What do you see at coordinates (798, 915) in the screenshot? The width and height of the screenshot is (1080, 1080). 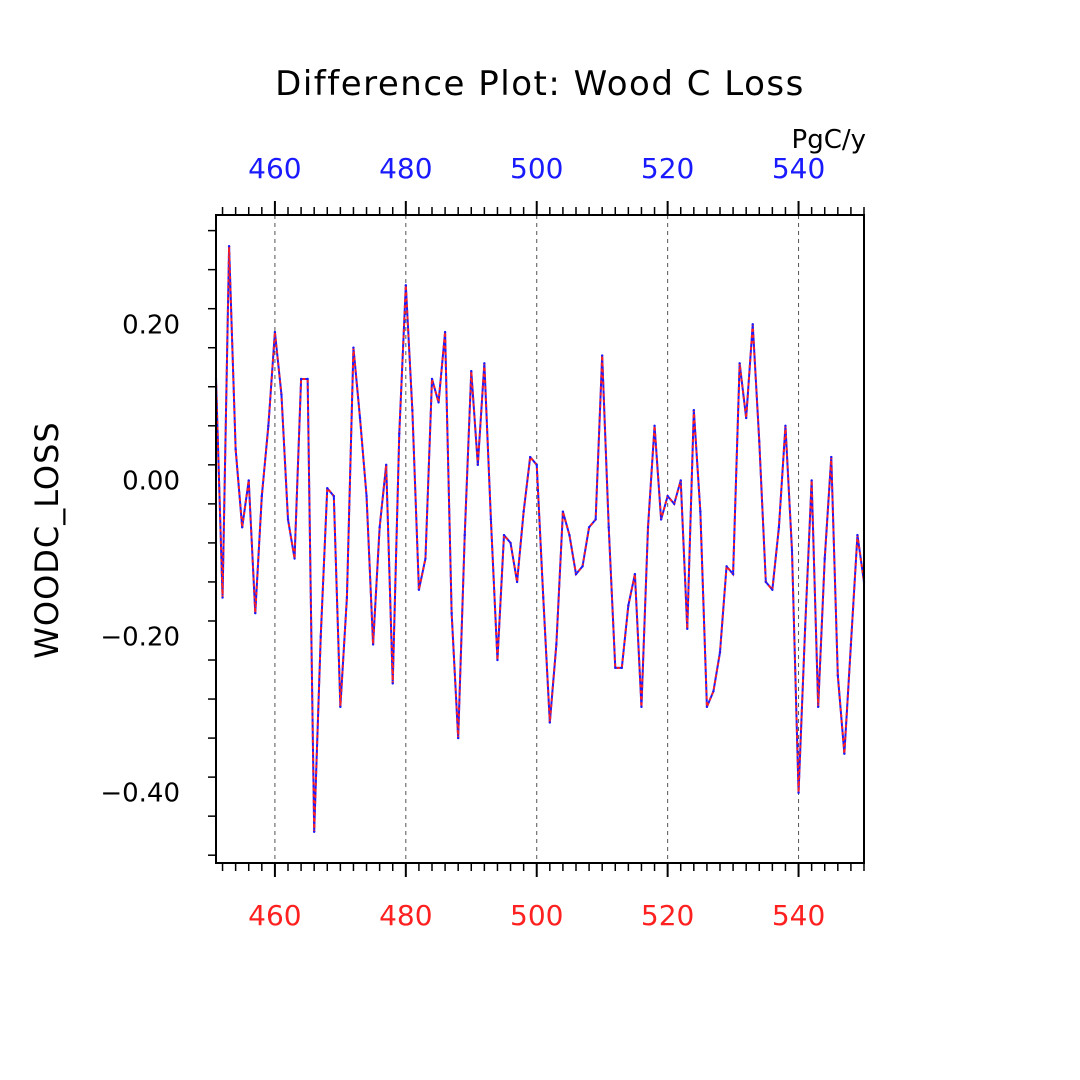 I see `x-tick-label-bottom-540: 540` at bounding box center [798, 915].